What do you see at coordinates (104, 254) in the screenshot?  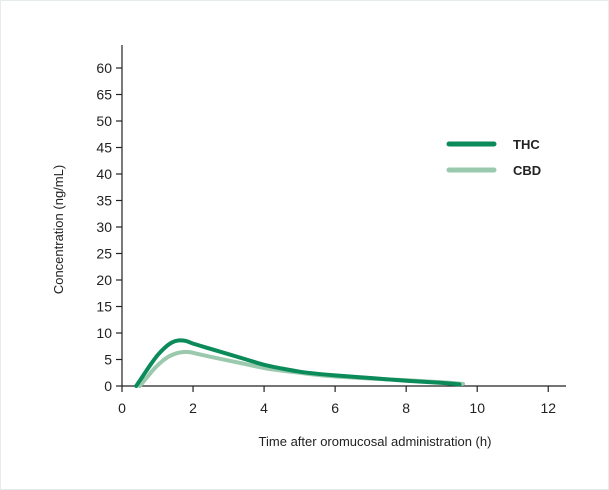 I see `y-tick-label: 25` at bounding box center [104, 254].